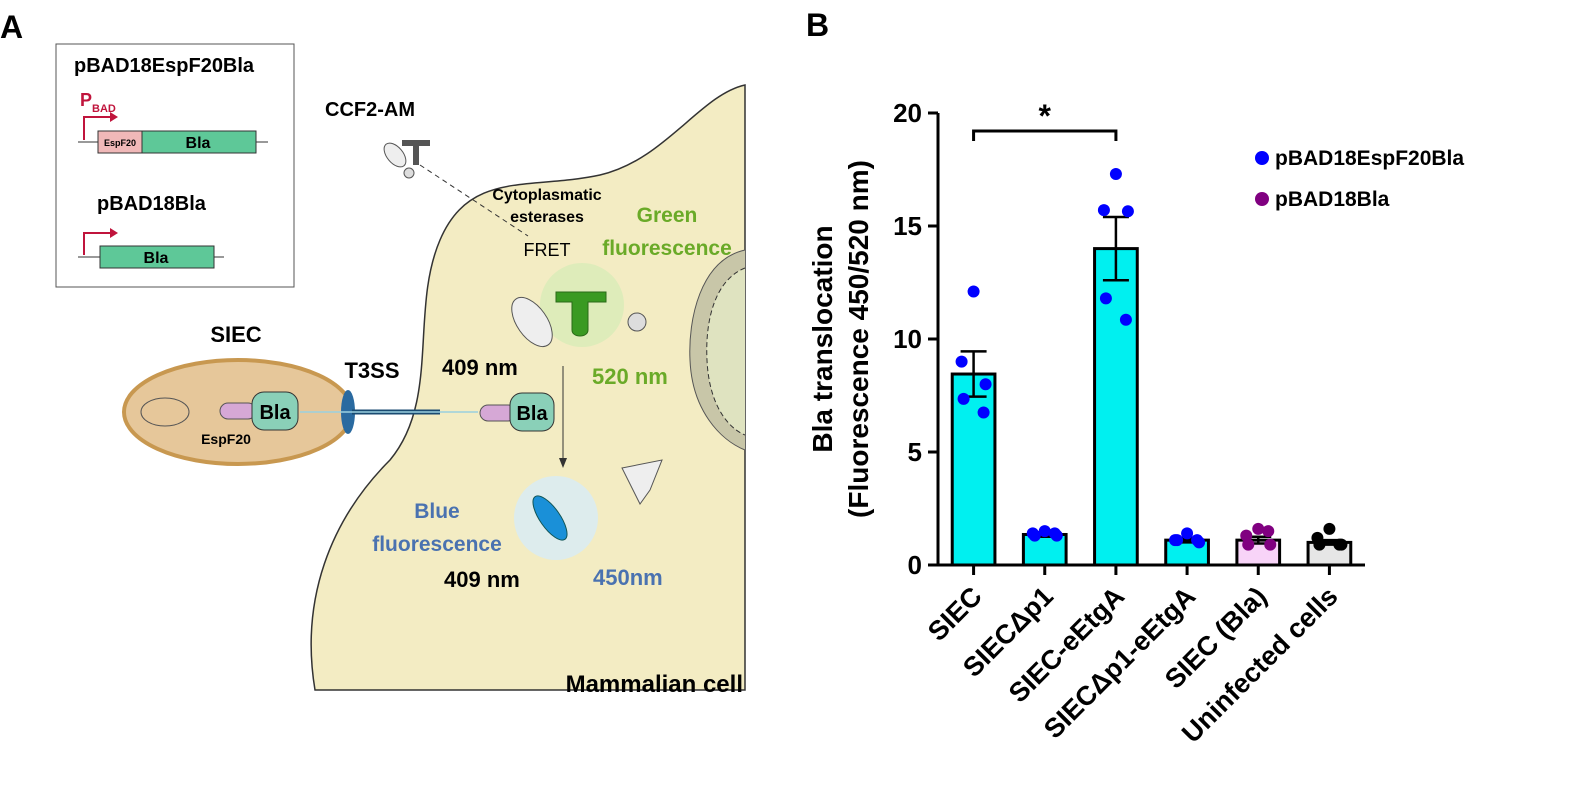  What do you see at coordinates (907, 226) in the screenshot?
I see `y-tick-label: 15` at bounding box center [907, 226].